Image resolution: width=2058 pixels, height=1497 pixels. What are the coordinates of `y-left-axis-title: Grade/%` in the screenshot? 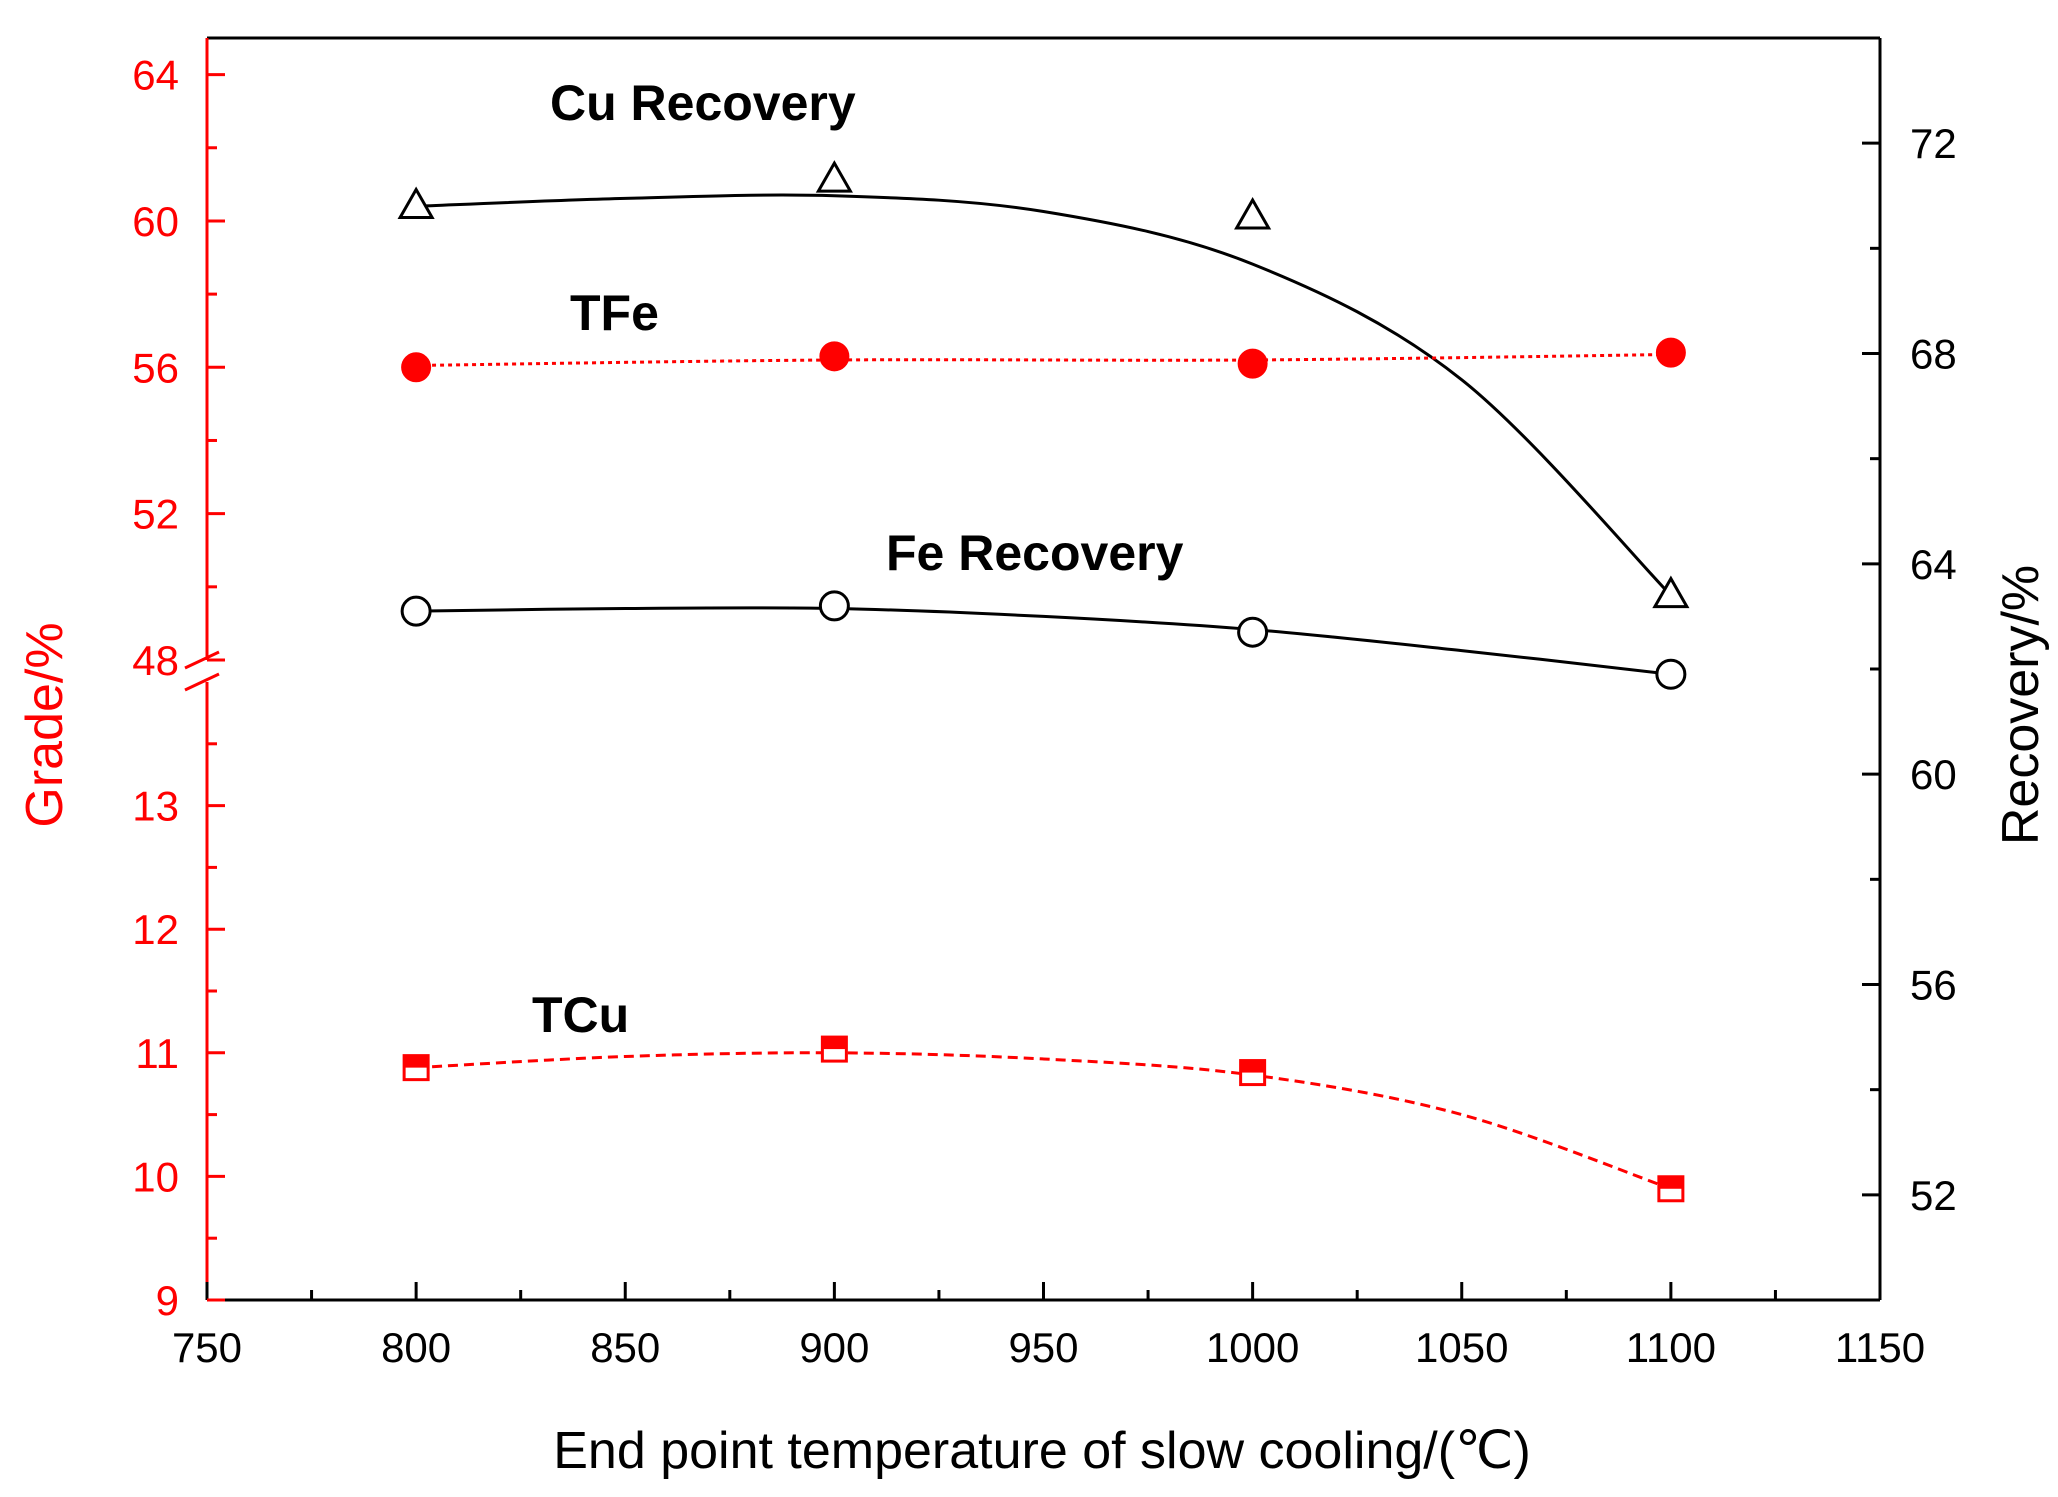 It's located at (45, 724).